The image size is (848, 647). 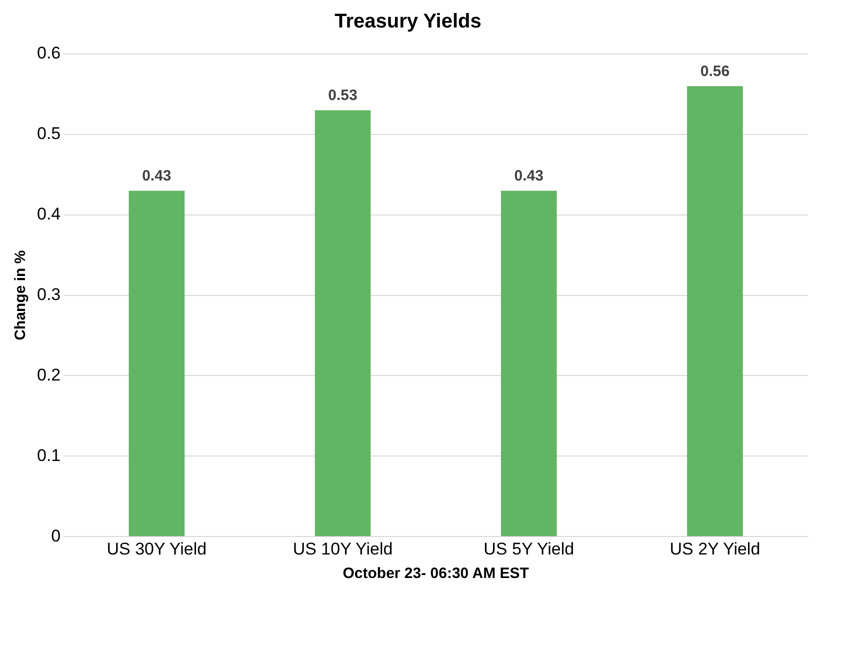 What do you see at coordinates (342, 548) in the screenshot?
I see `x-tick-label: US 10Y Yield` at bounding box center [342, 548].